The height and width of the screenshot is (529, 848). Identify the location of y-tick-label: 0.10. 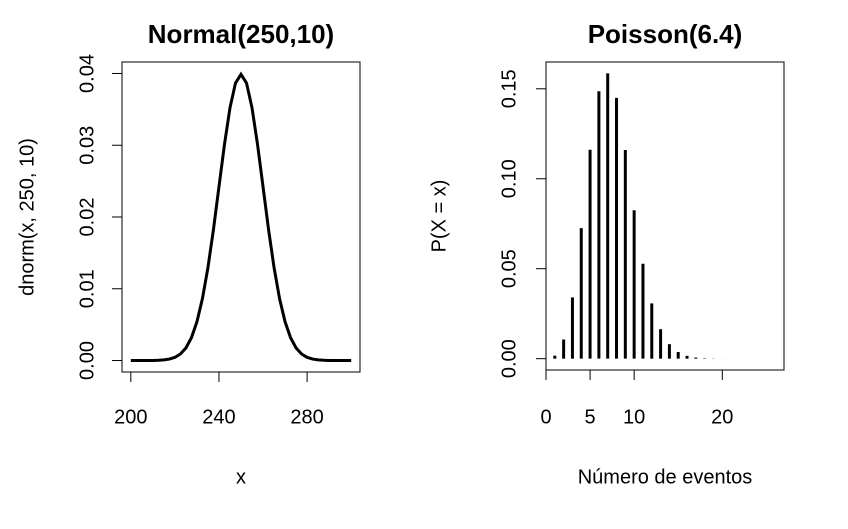
(509, 178).